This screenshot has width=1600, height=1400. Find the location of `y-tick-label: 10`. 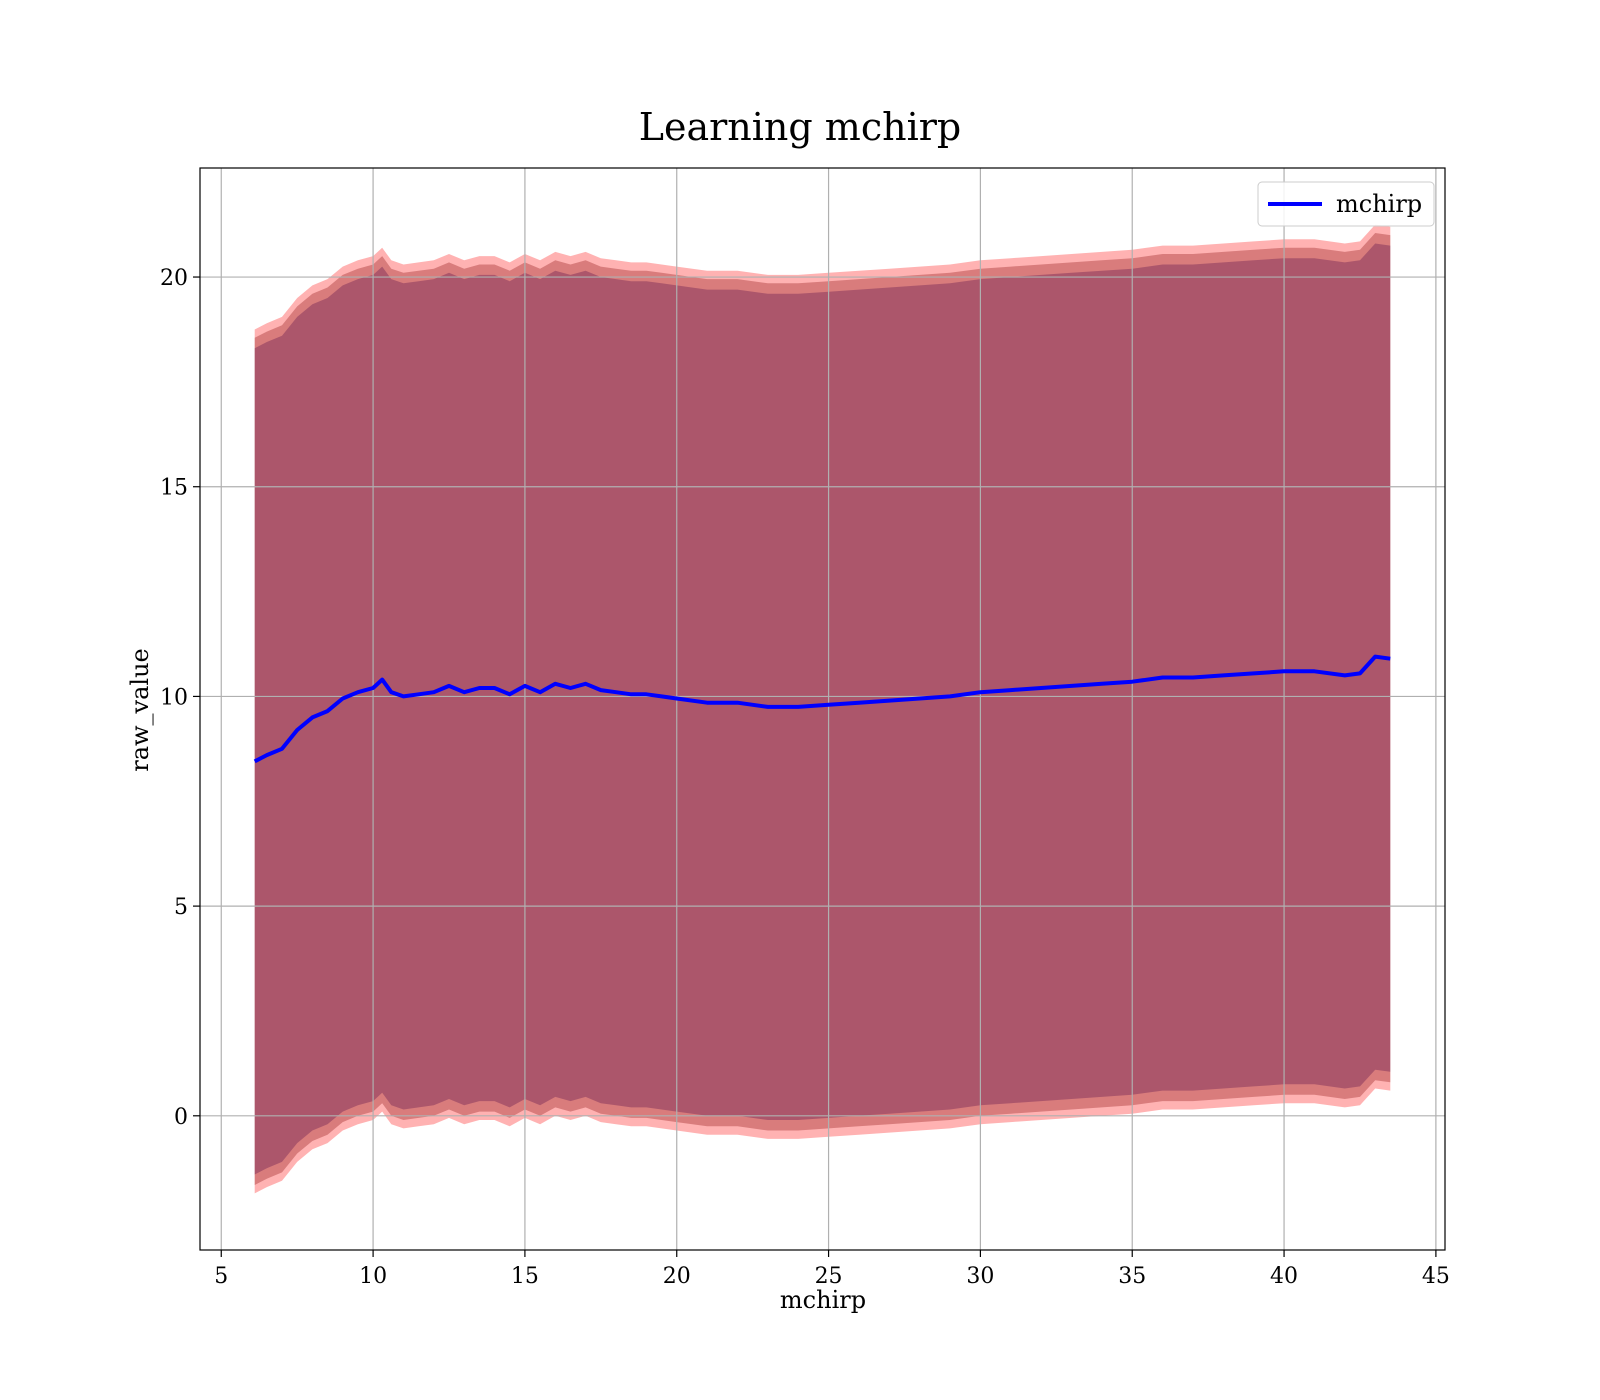

y-tick-label: 10 is located at coordinates (174, 697).